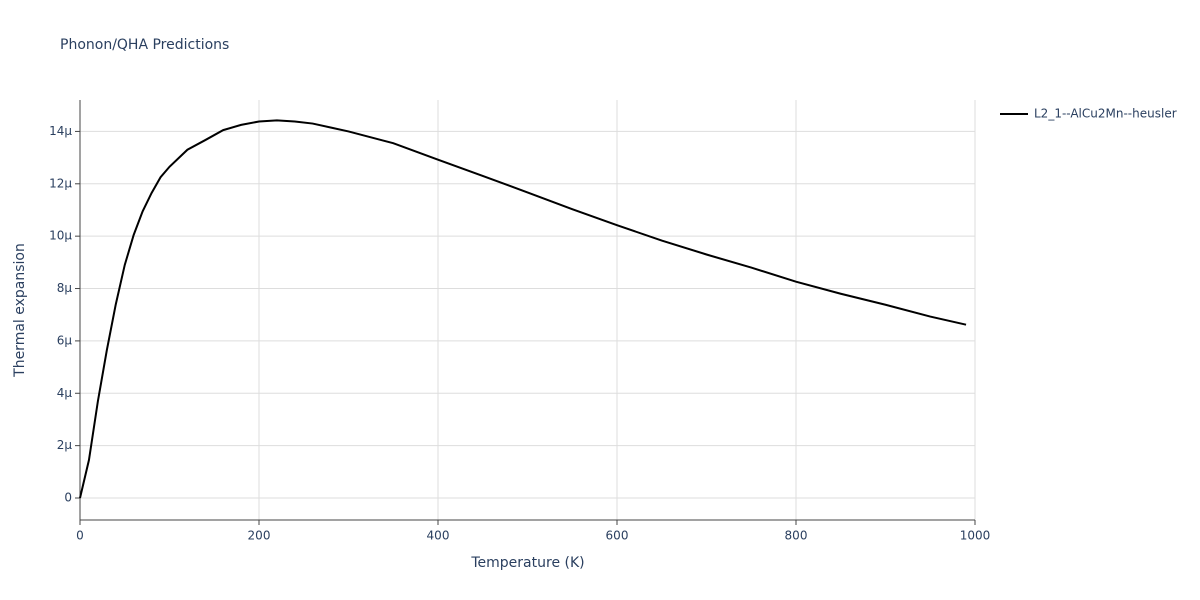 The image size is (1200, 600). Describe the element at coordinates (65, 393) in the screenshot. I see `y-tick-label: 4μ` at that location.